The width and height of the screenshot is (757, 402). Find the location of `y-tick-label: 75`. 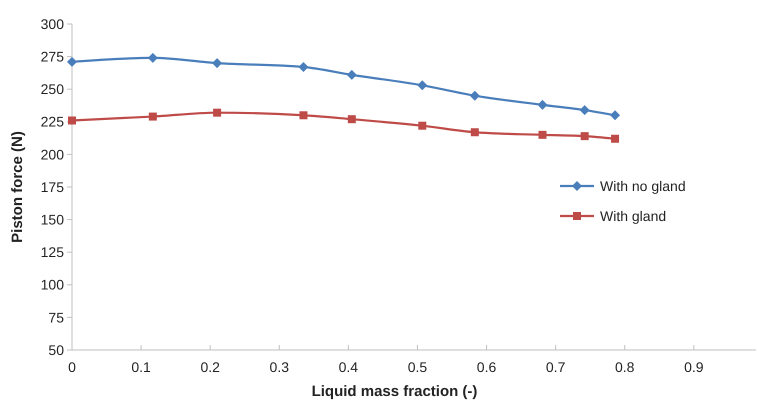

y-tick-label: 75 is located at coordinates (56, 317).